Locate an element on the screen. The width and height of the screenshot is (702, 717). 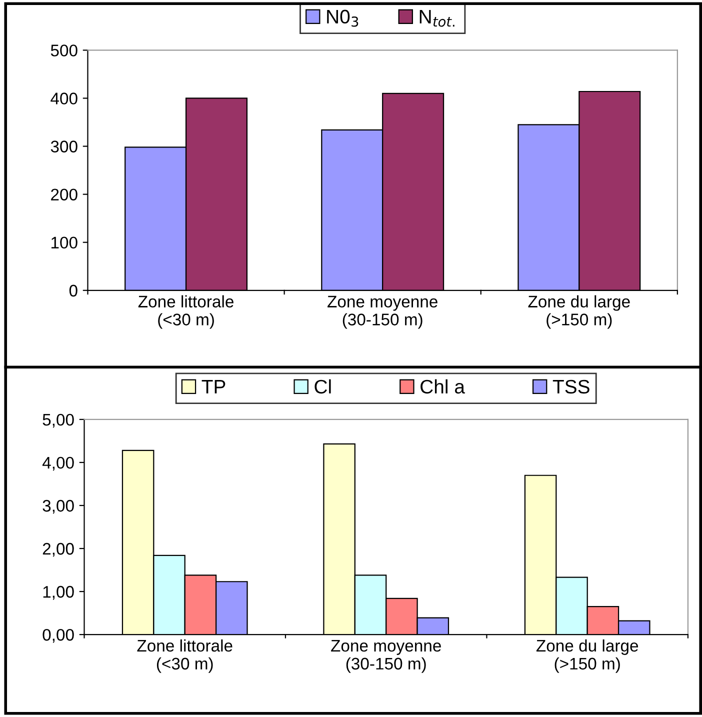
y-tick-label: 400 is located at coordinates (64, 98).